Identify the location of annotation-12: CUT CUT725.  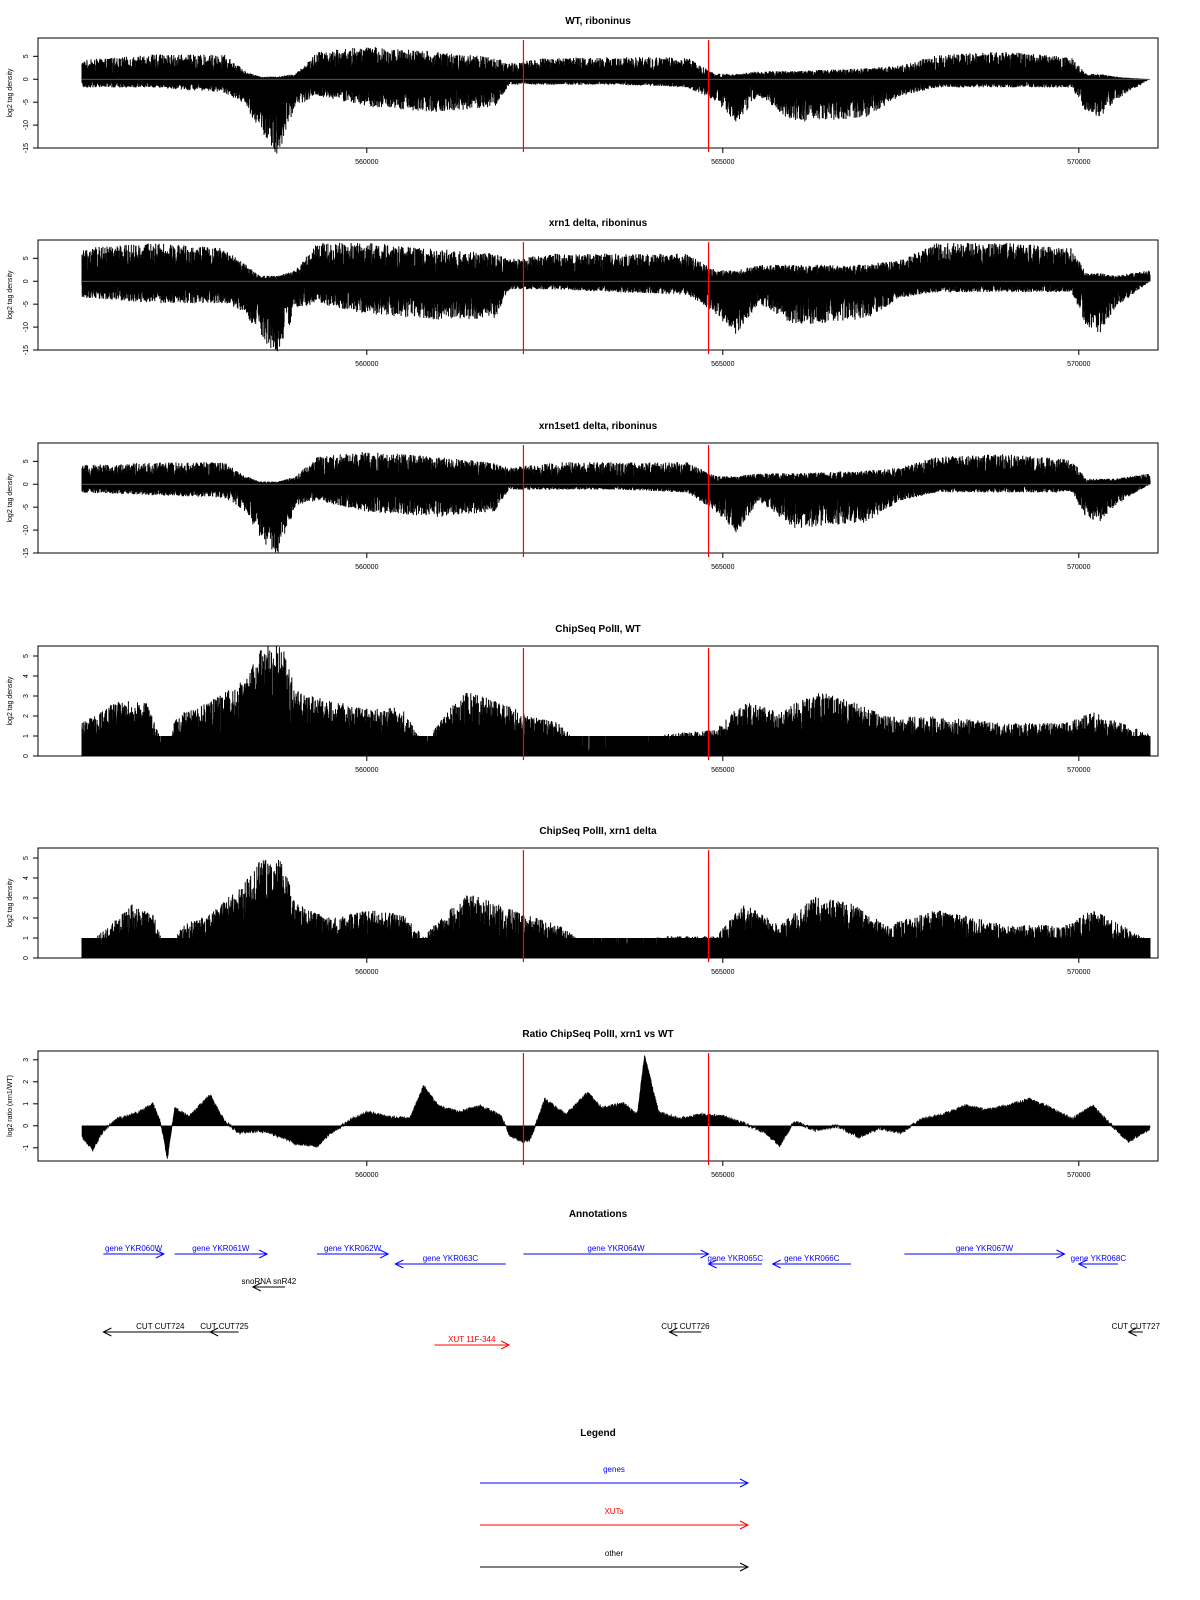
(224, 1329).